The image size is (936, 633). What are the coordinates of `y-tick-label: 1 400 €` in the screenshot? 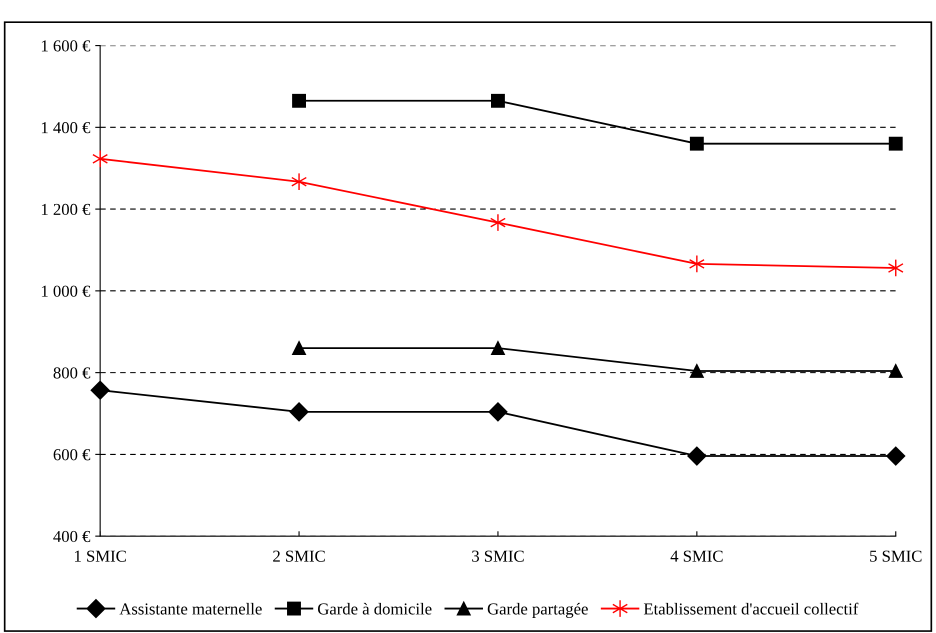 It's located at (66, 128).